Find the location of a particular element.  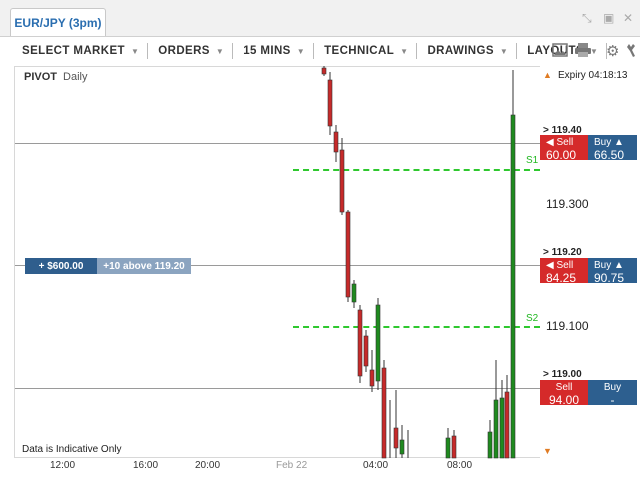

menu-label: DRAWINGS is located at coordinates (460, 51).